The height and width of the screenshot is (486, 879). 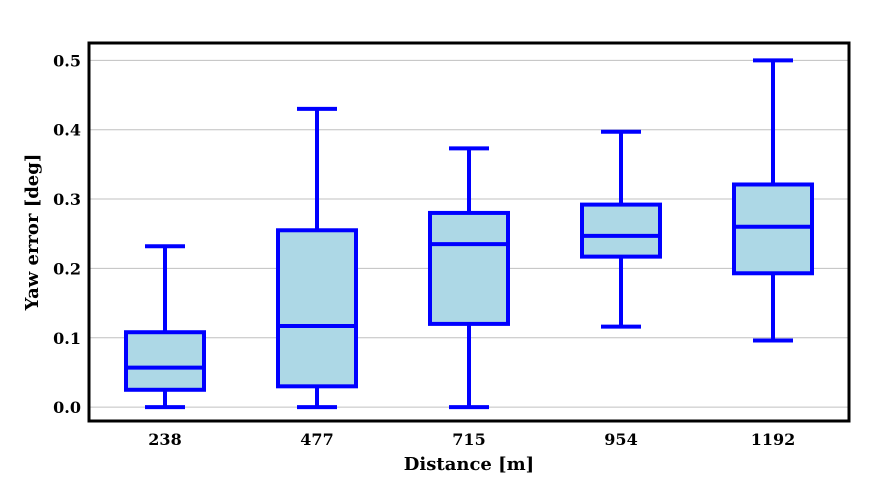 What do you see at coordinates (32, 233) in the screenshot?
I see `y-axis-label: Yaw error [deg]` at bounding box center [32, 233].